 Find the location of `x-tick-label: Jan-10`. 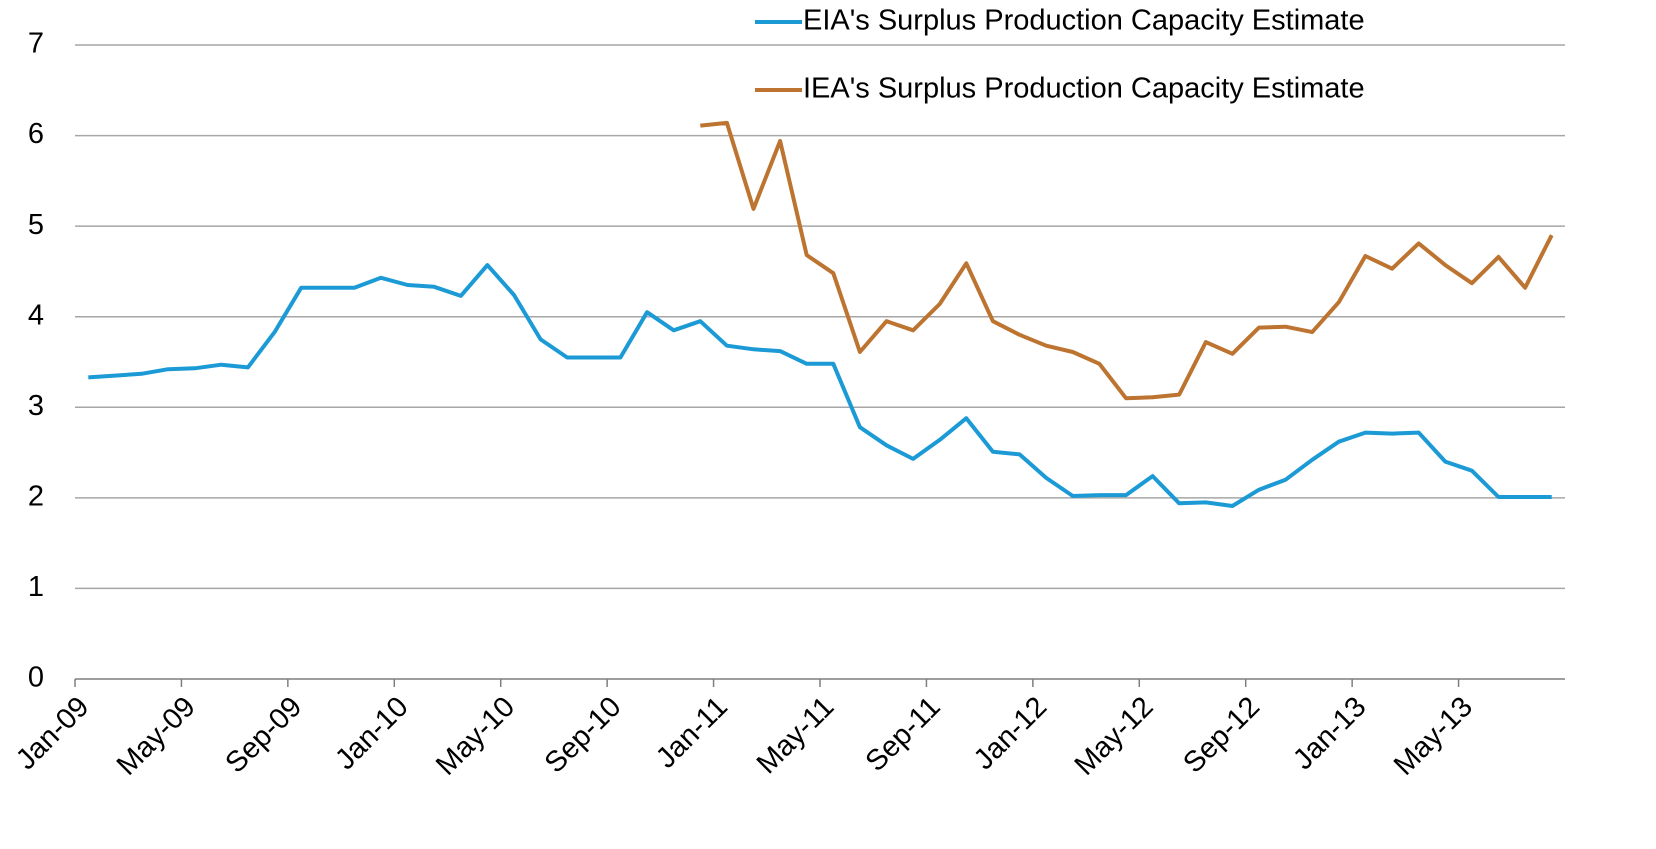

x-tick-label: Jan-10 is located at coordinates (371, 733).